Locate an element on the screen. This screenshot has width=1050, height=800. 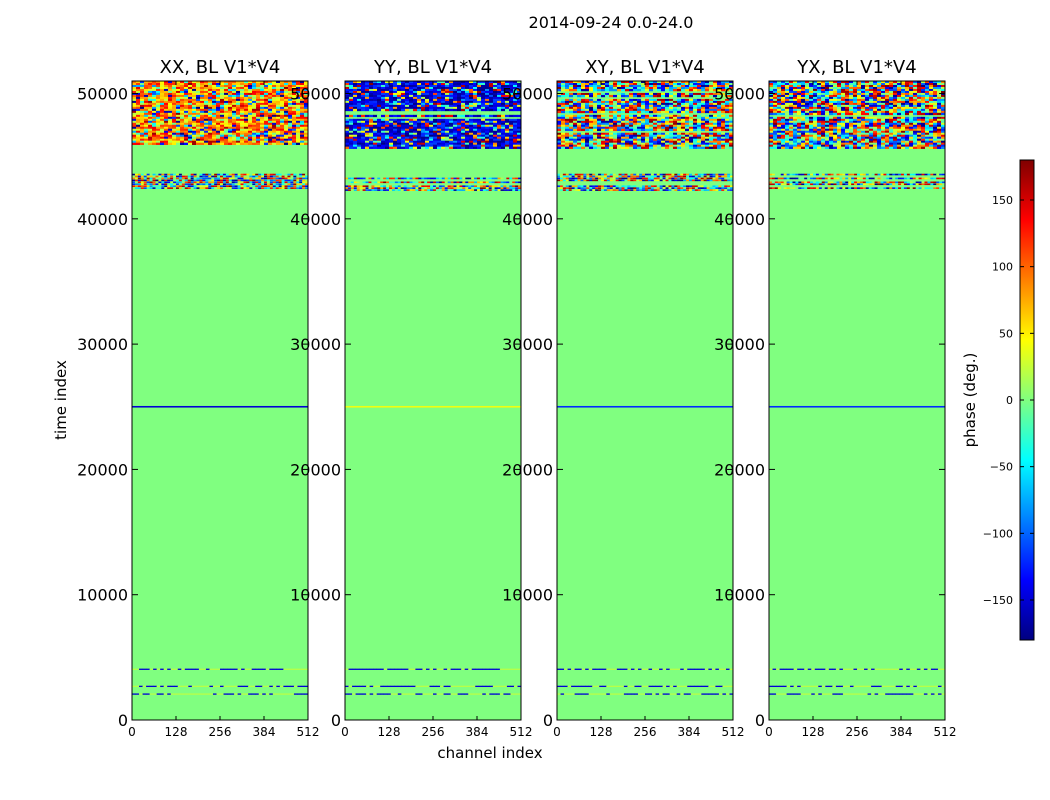
colorbar-tick-label: 100 is located at coordinates (1002, 267).